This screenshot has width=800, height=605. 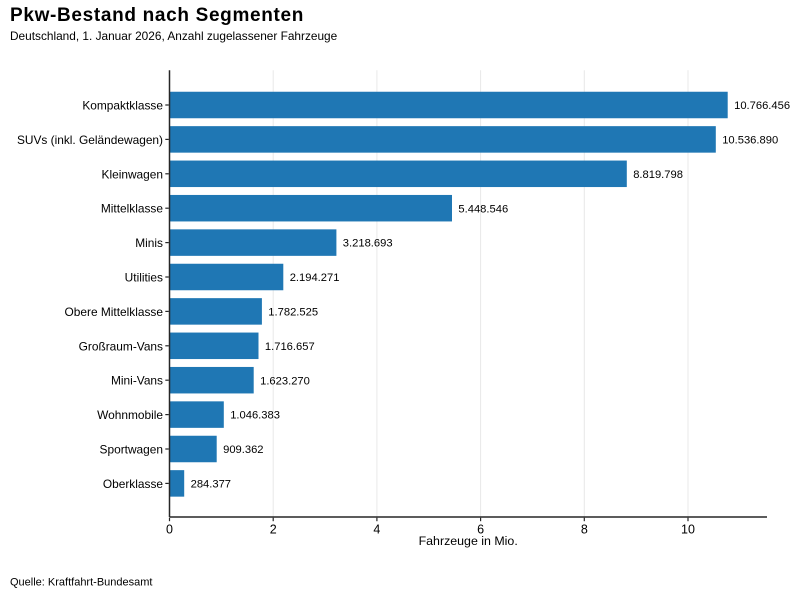 I want to click on svg-text: Fahrzeuge in Mio., so click(x=468, y=541).